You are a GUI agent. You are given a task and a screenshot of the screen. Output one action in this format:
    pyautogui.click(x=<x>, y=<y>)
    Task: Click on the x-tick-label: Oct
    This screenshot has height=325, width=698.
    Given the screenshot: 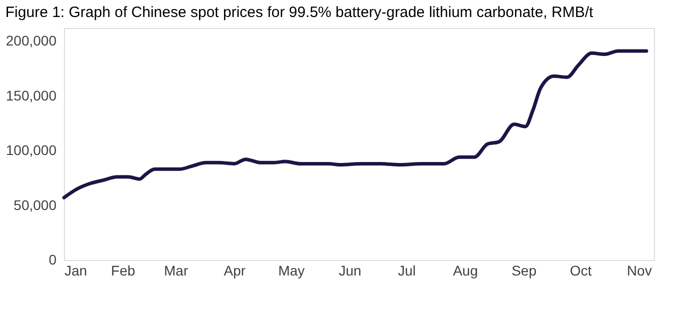 What is the action you would take?
    pyautogui.click(x=581, y=270)
    